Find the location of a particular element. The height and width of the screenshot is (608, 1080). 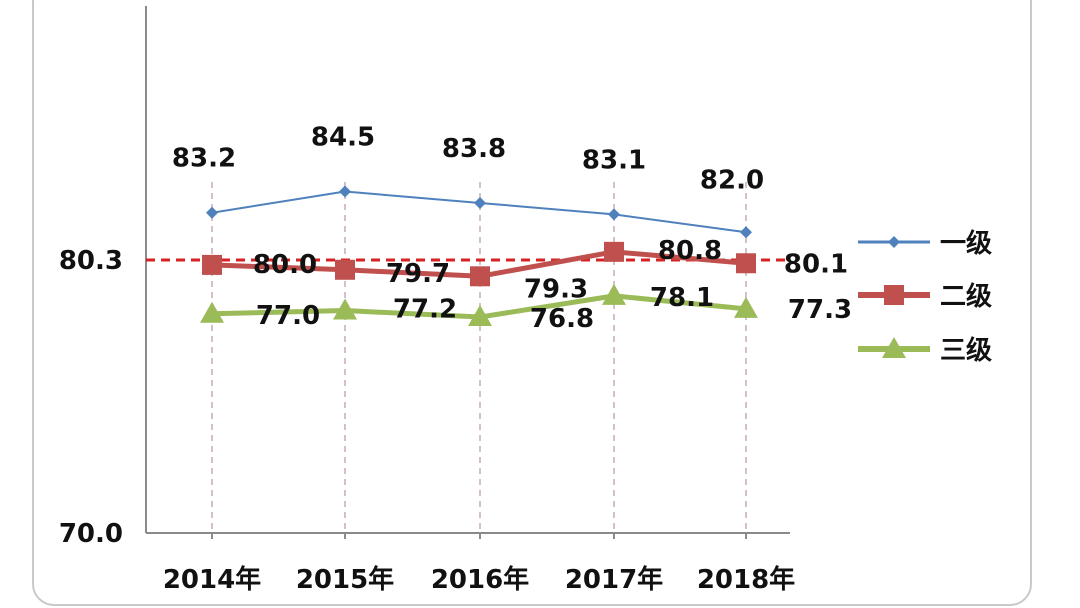

series-3-label-5: 77.3 is located at coordinates (820, 310).